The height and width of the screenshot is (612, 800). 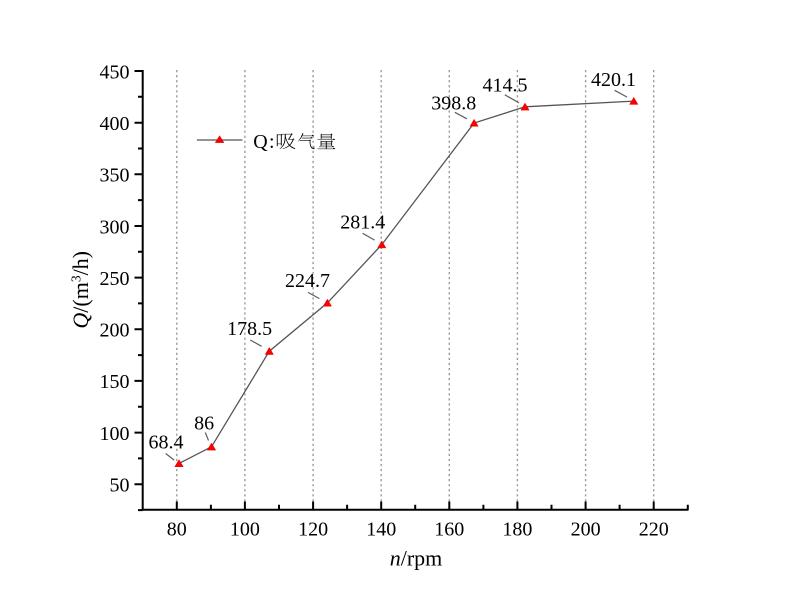 I want to click on svg-text: 300, so click(x=115, y=227).